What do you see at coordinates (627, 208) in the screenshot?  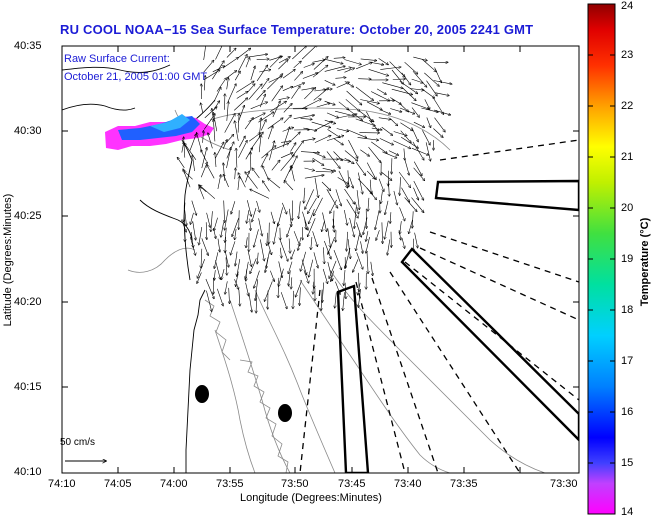 I see `colorbar-tick-label: 20` at bounding box center [627, 208].